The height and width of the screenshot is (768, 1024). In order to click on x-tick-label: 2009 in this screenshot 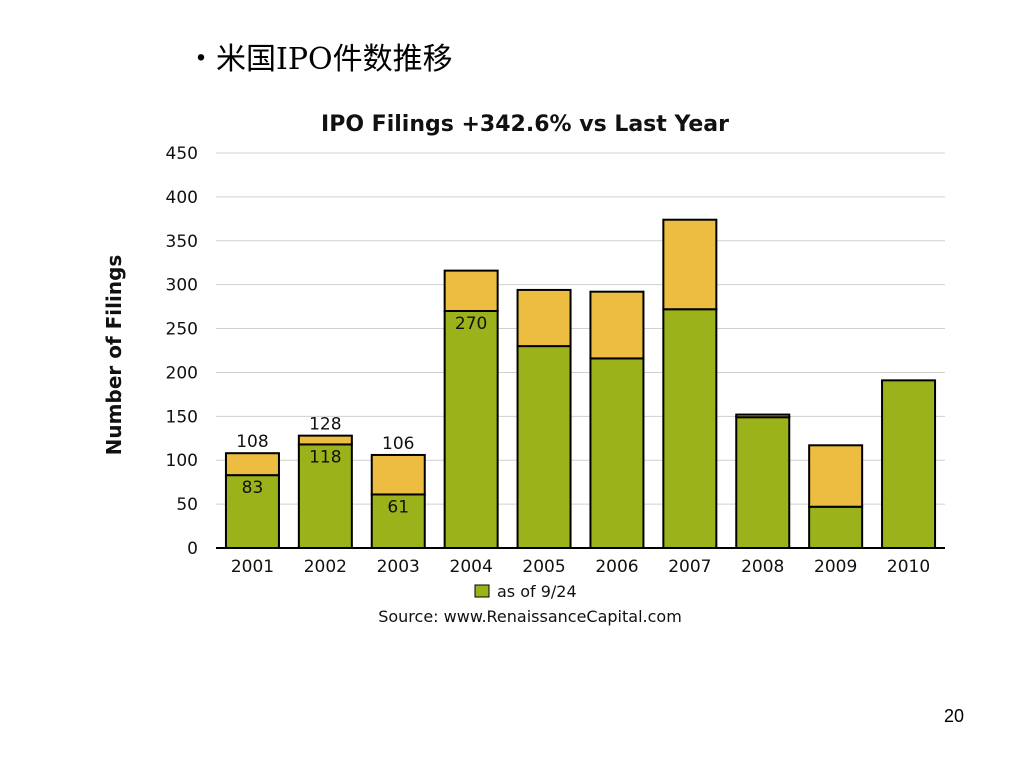, I will do `click(835, 567)`.